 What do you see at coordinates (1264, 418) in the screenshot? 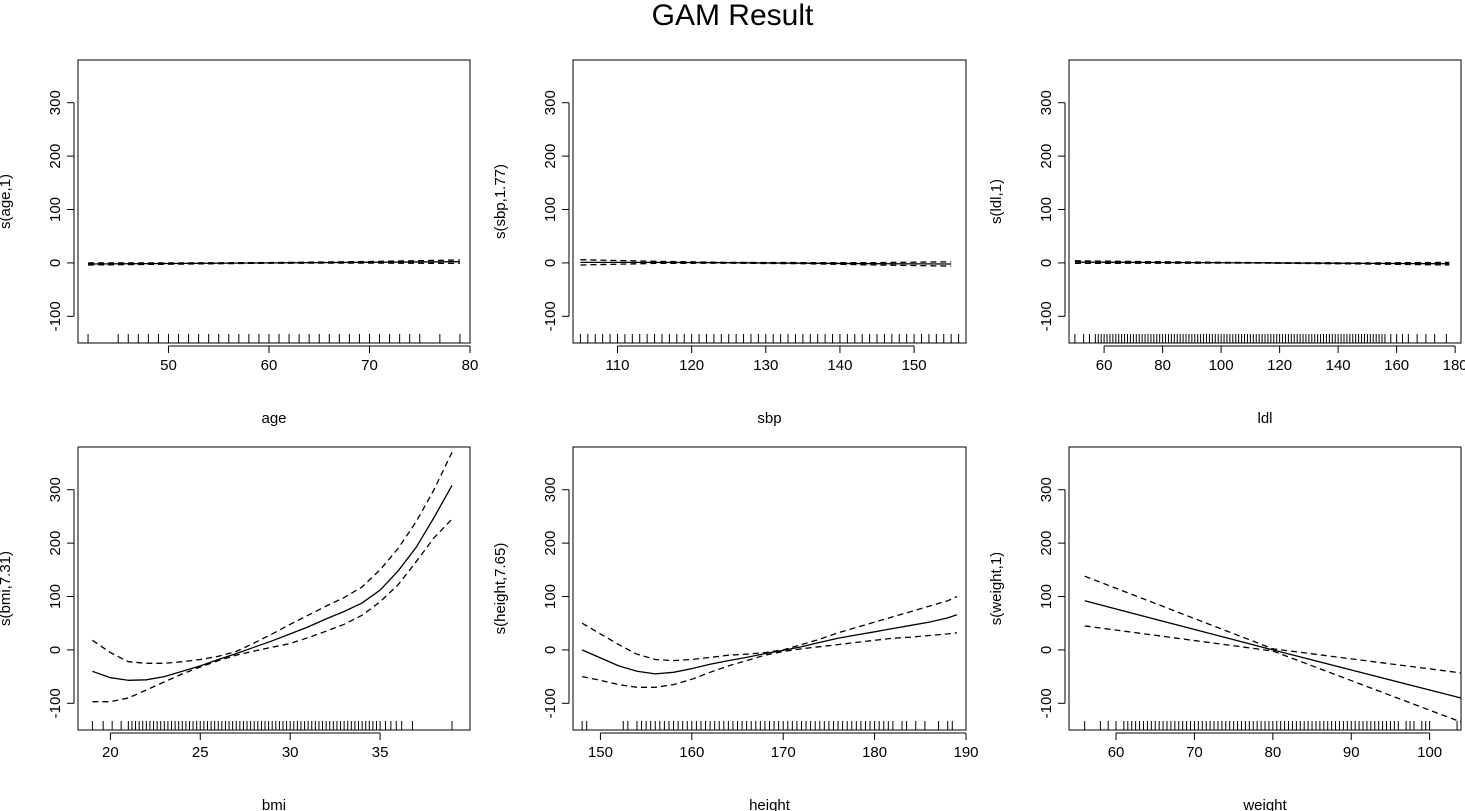
I see `x-axis-label: ldl` at bounding box center [1264, 418].